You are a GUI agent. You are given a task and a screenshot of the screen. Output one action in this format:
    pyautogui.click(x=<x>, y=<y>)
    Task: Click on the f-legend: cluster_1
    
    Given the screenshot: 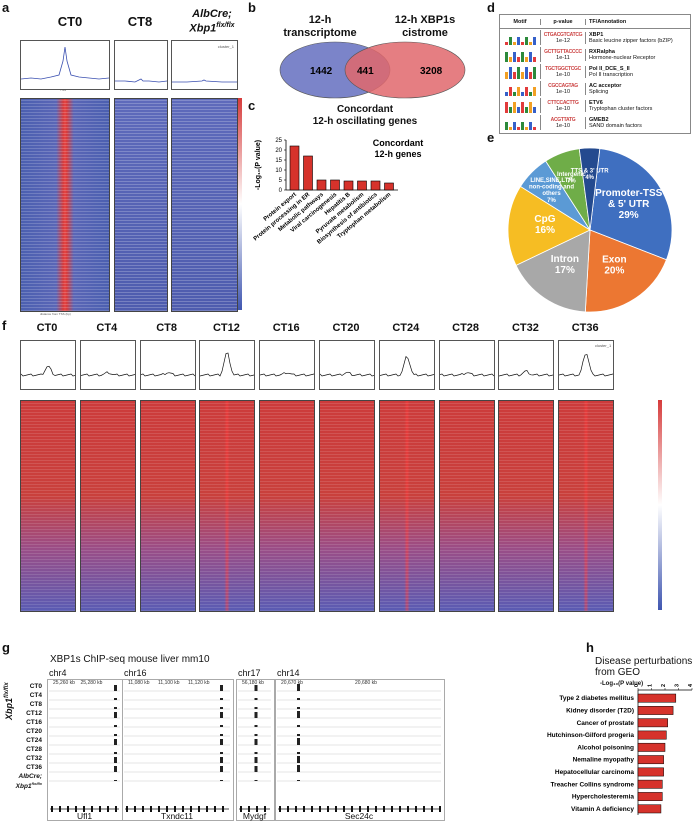 What is the action you would take?
    pyautogui.click(x=603, y=345)
    